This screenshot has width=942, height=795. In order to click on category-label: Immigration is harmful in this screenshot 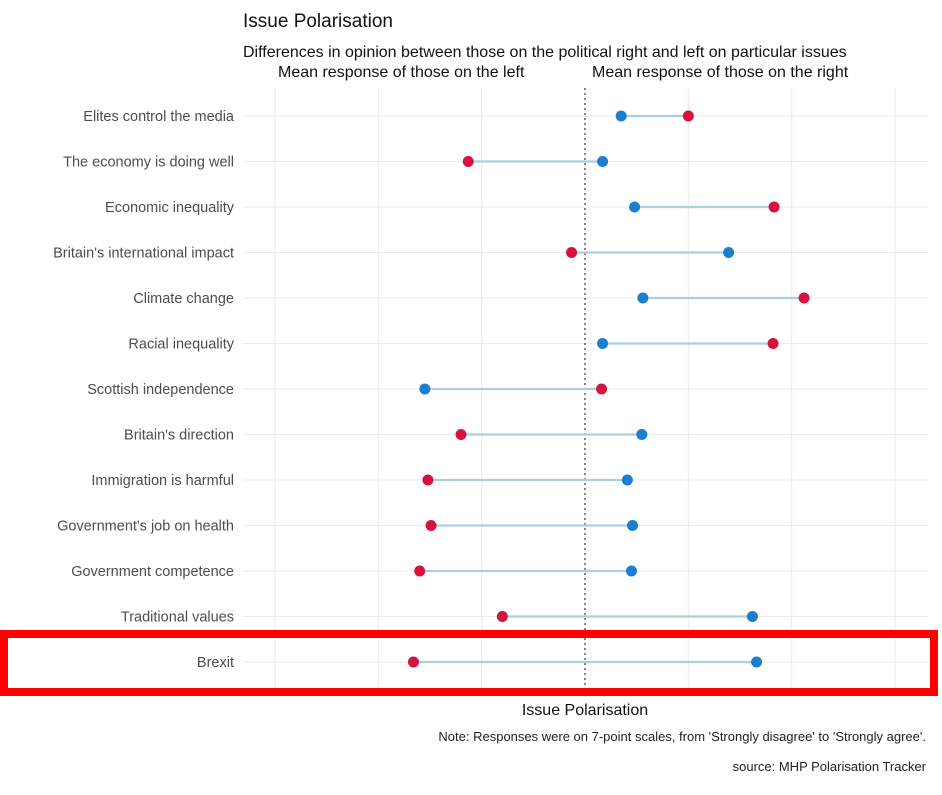, I will do `click(162, 481)`.